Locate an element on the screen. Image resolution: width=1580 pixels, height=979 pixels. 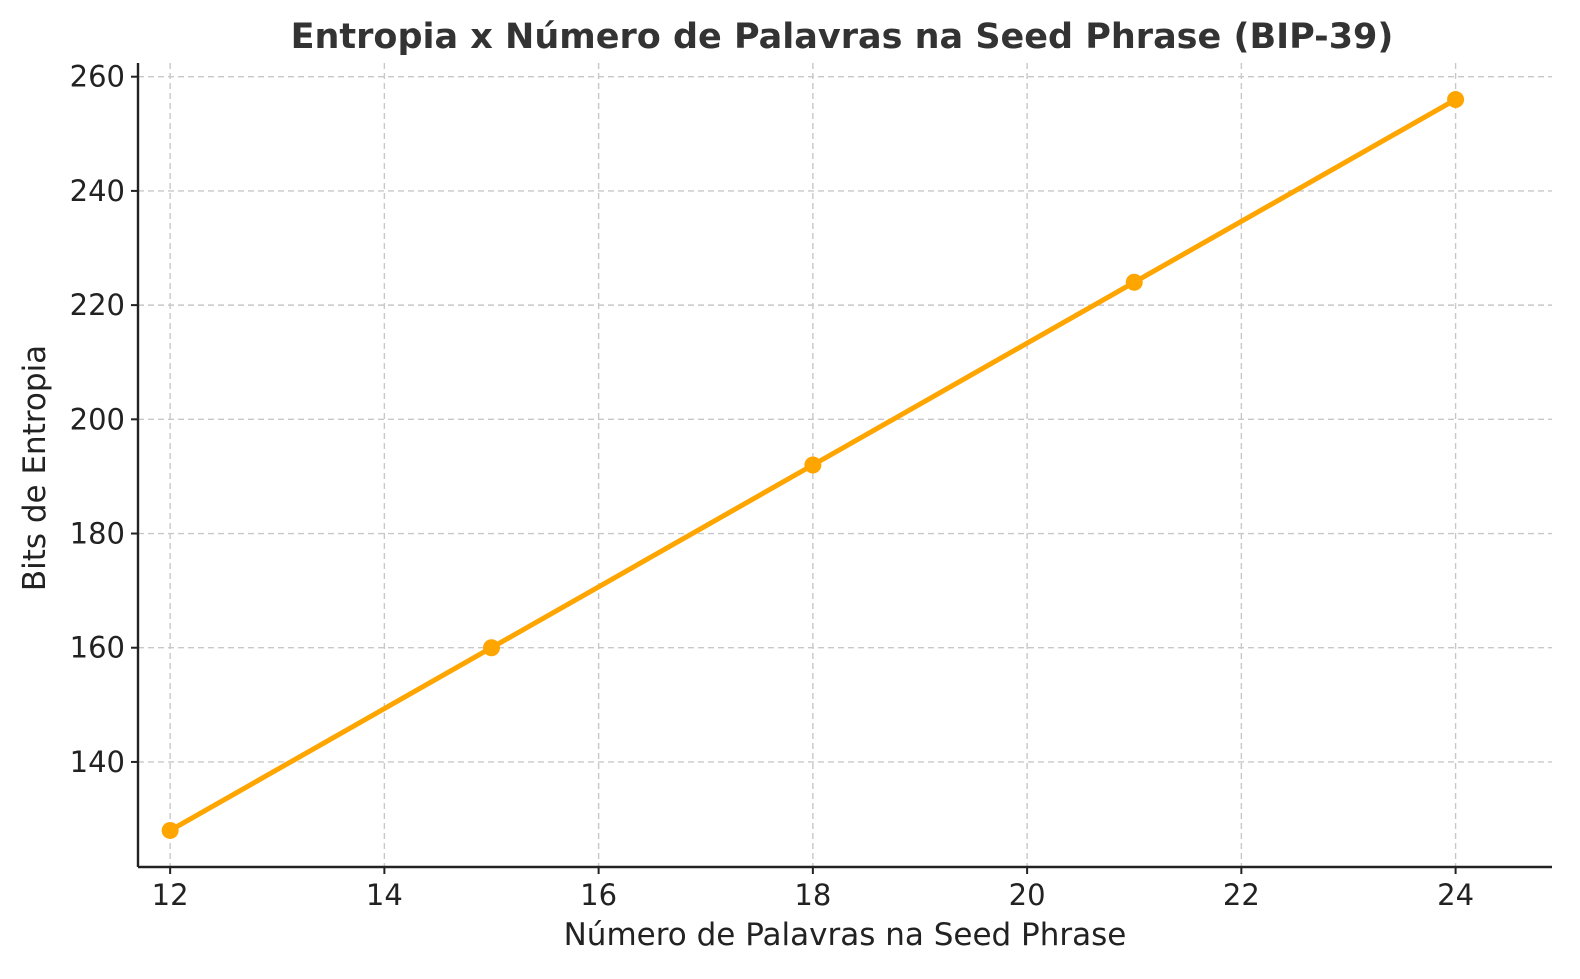
y-tick-label: 240 is located at coordinates (97, 191).